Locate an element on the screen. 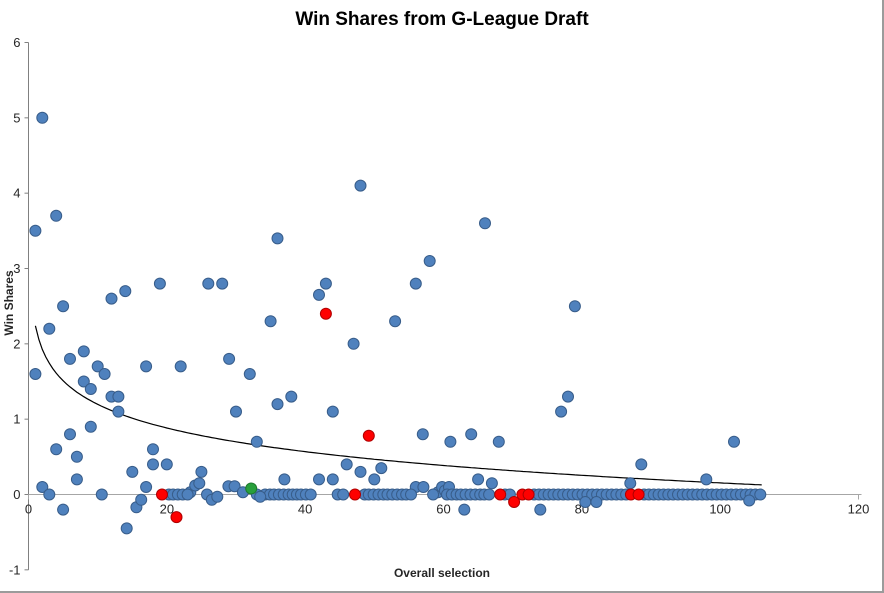 The image size is (884, 593). x-tick-label: 20 is located at coordinates (167, 509).